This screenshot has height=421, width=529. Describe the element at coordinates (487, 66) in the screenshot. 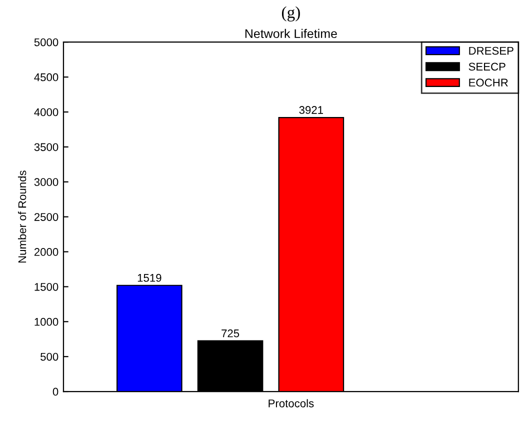

I see `legend-label: SEECP` at that location.